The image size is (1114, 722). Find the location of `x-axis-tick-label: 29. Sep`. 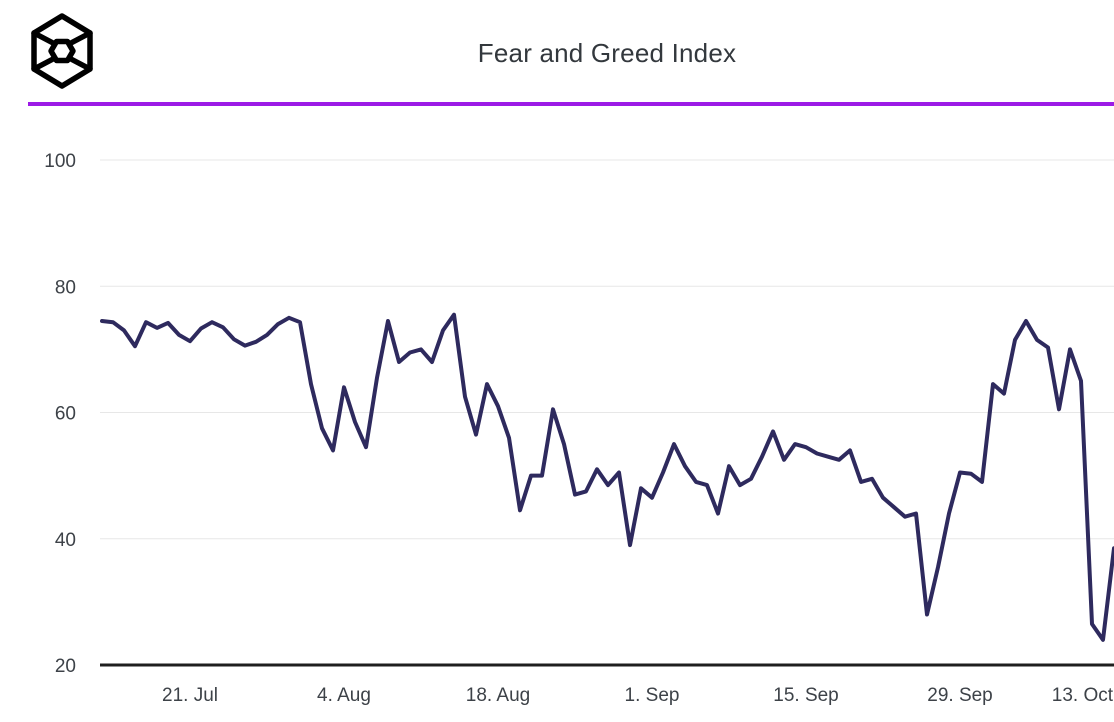

x-axis-tick-label: 29. Sep is located at coordinates (960, 695).